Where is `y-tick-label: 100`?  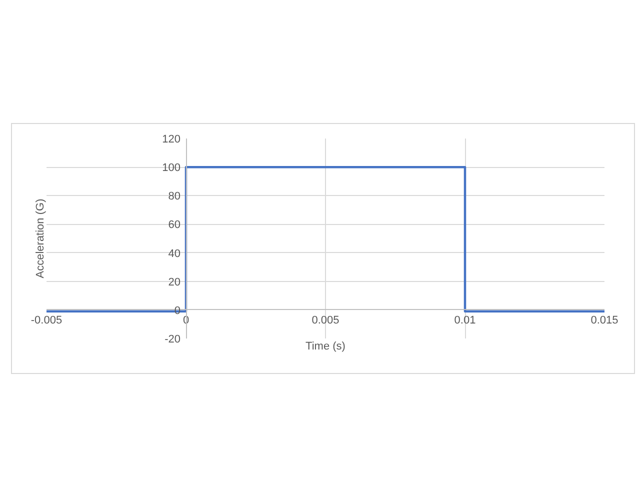 y-tick-label: 100 is located at coordinates (171, 168).